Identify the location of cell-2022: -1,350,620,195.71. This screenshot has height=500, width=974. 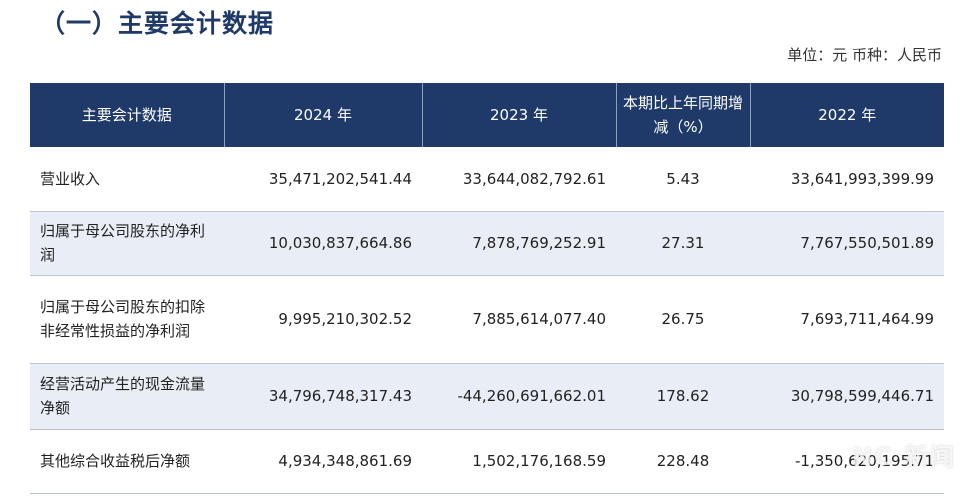
(847, 461).